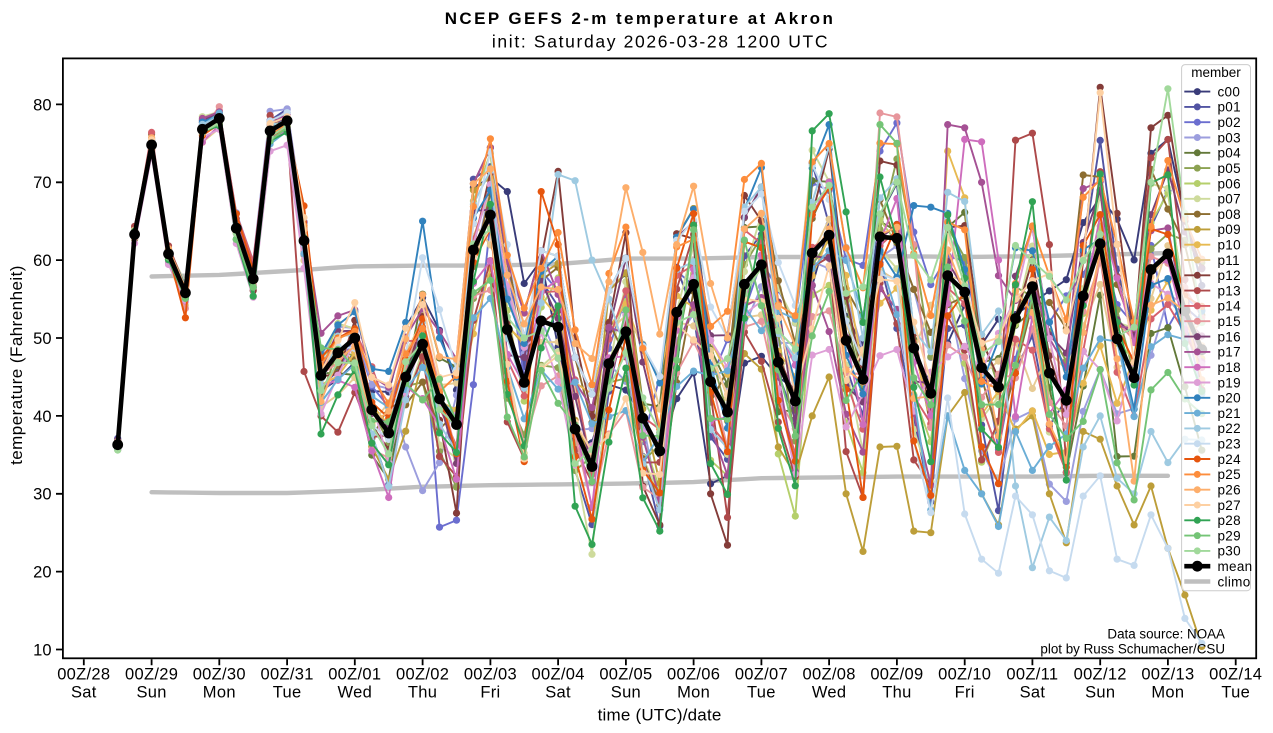 The height and width of the screenshot is (733, 1273). Describe the element at coordinates (1229, 199) in the screenshot. I see `svg-text: p07` at that location.